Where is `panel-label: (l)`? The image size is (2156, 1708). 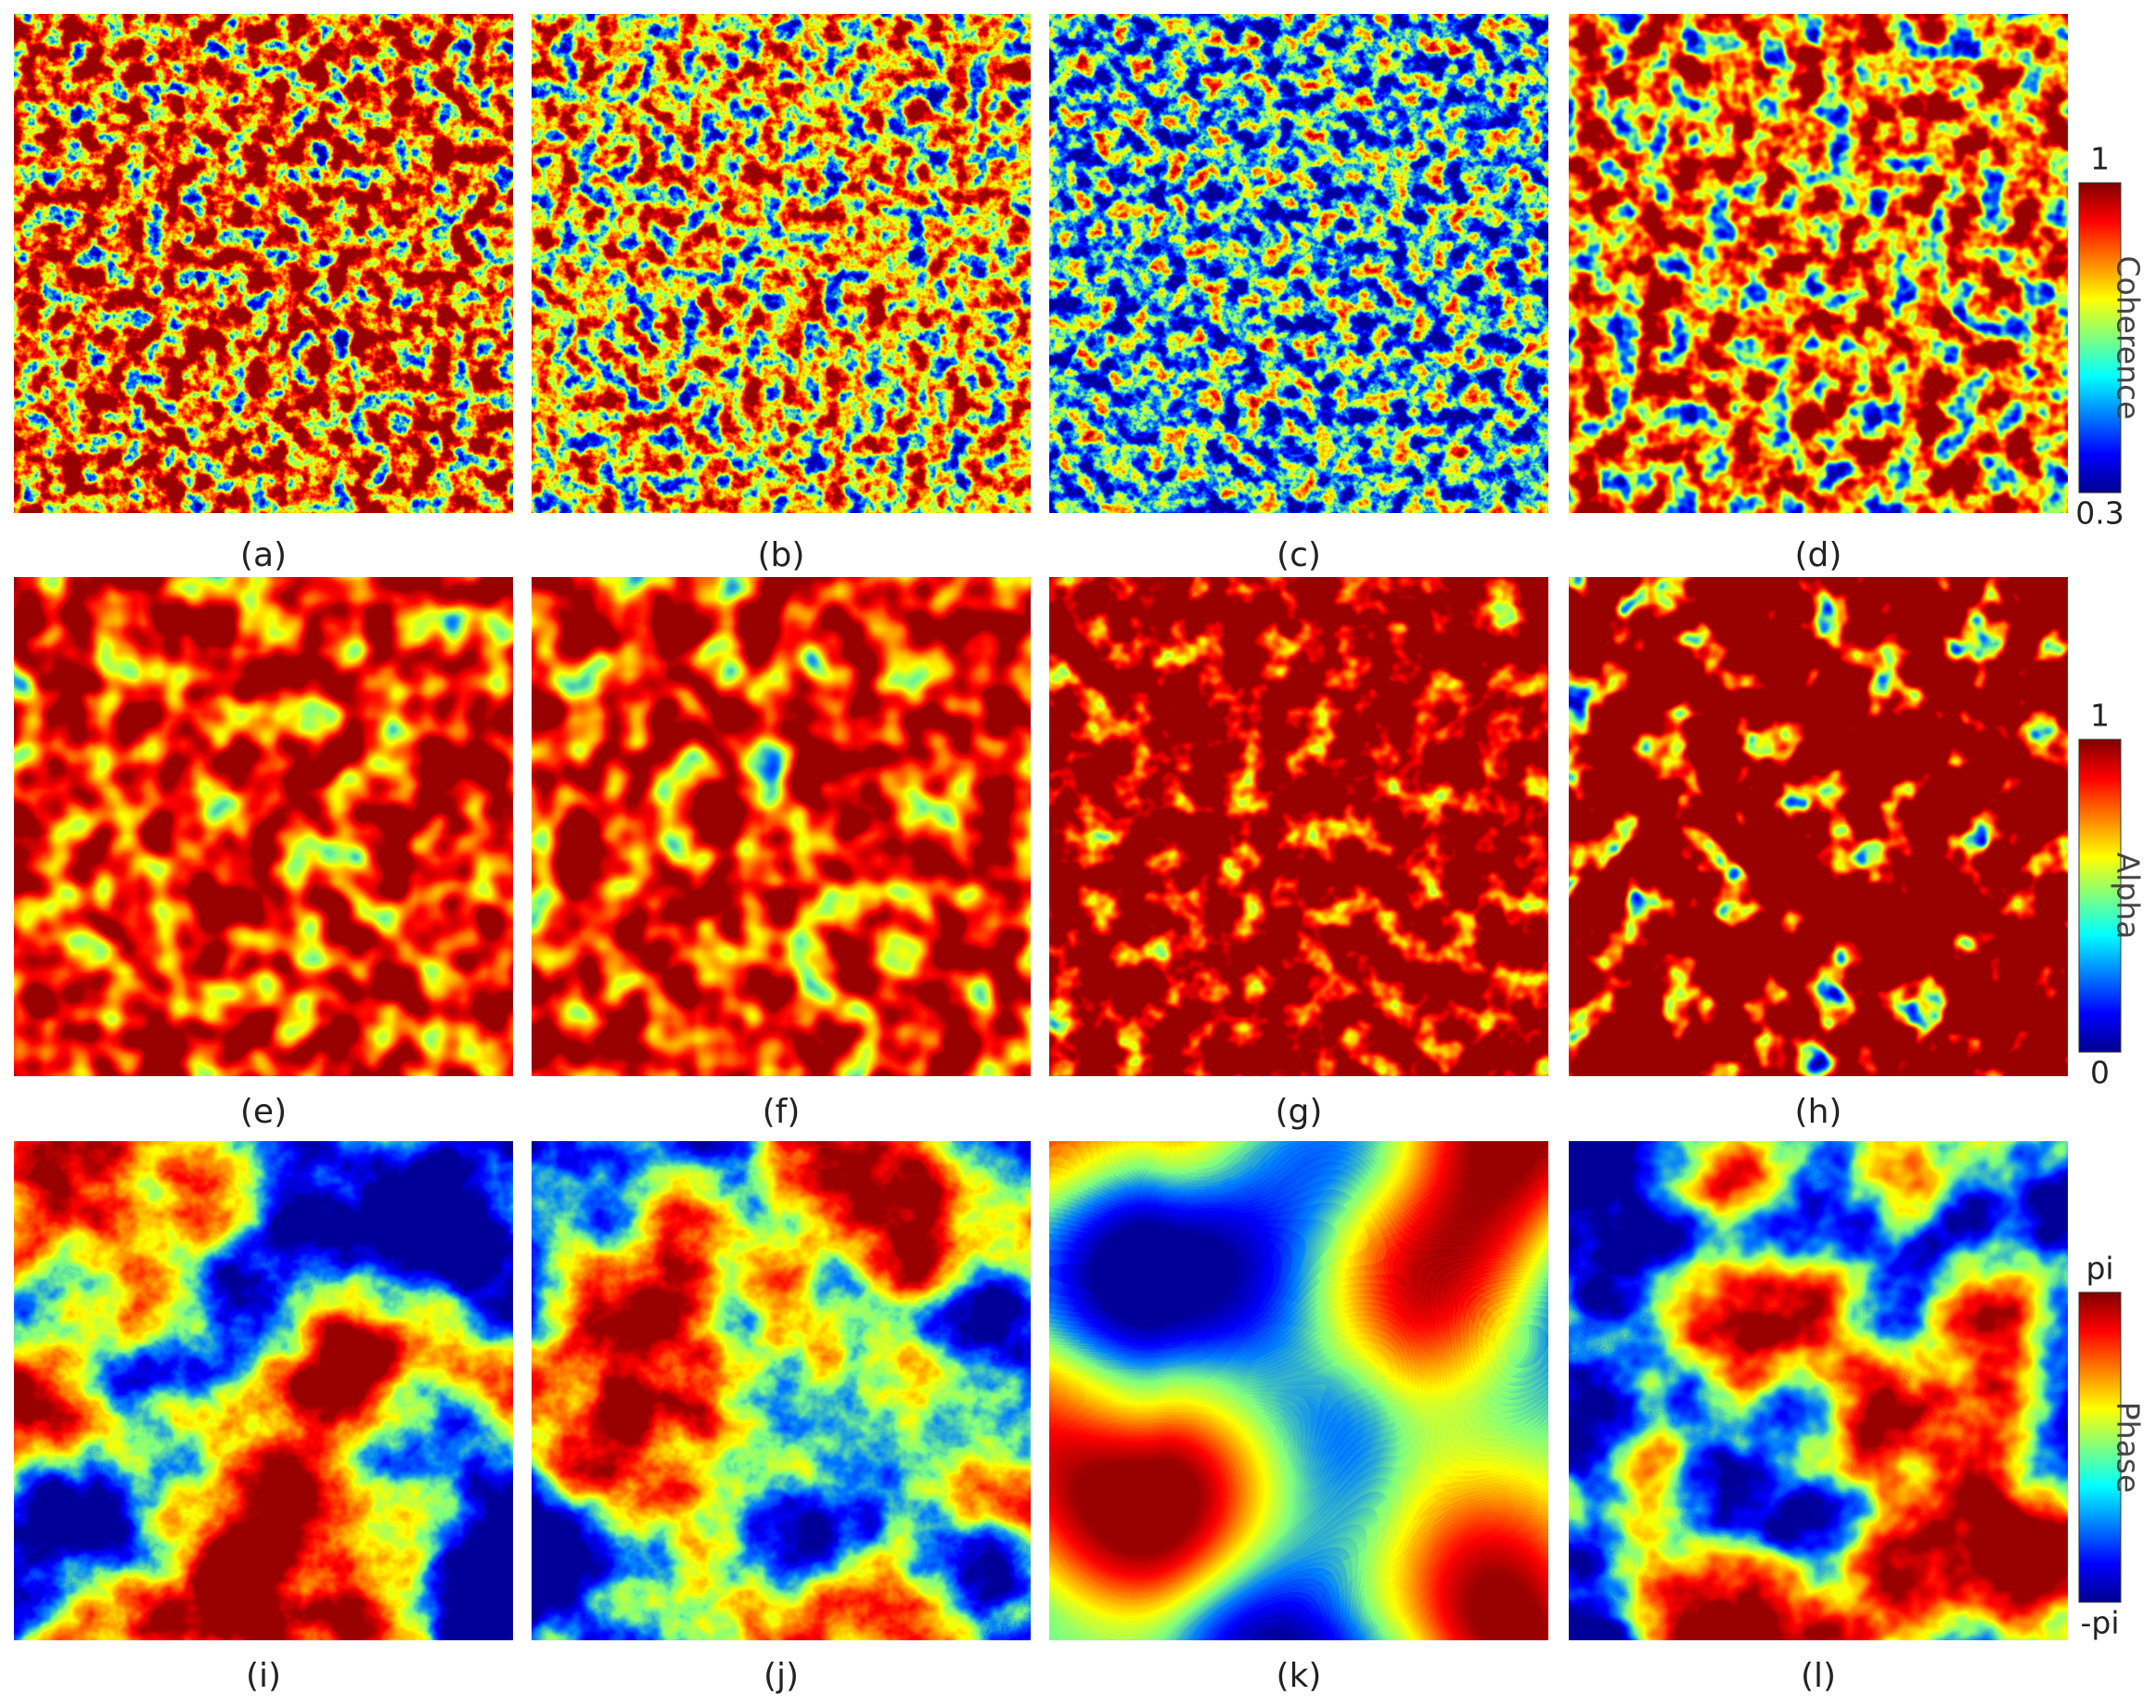
panel-label: (l) is located at coordinates (1818, 1676).